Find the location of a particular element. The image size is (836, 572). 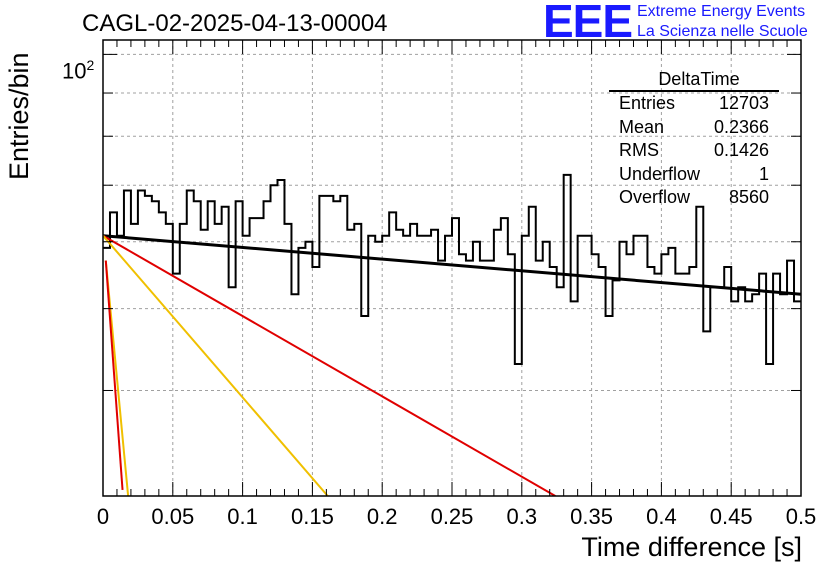

stats-label: Entries is located at coordinates (647, 103).